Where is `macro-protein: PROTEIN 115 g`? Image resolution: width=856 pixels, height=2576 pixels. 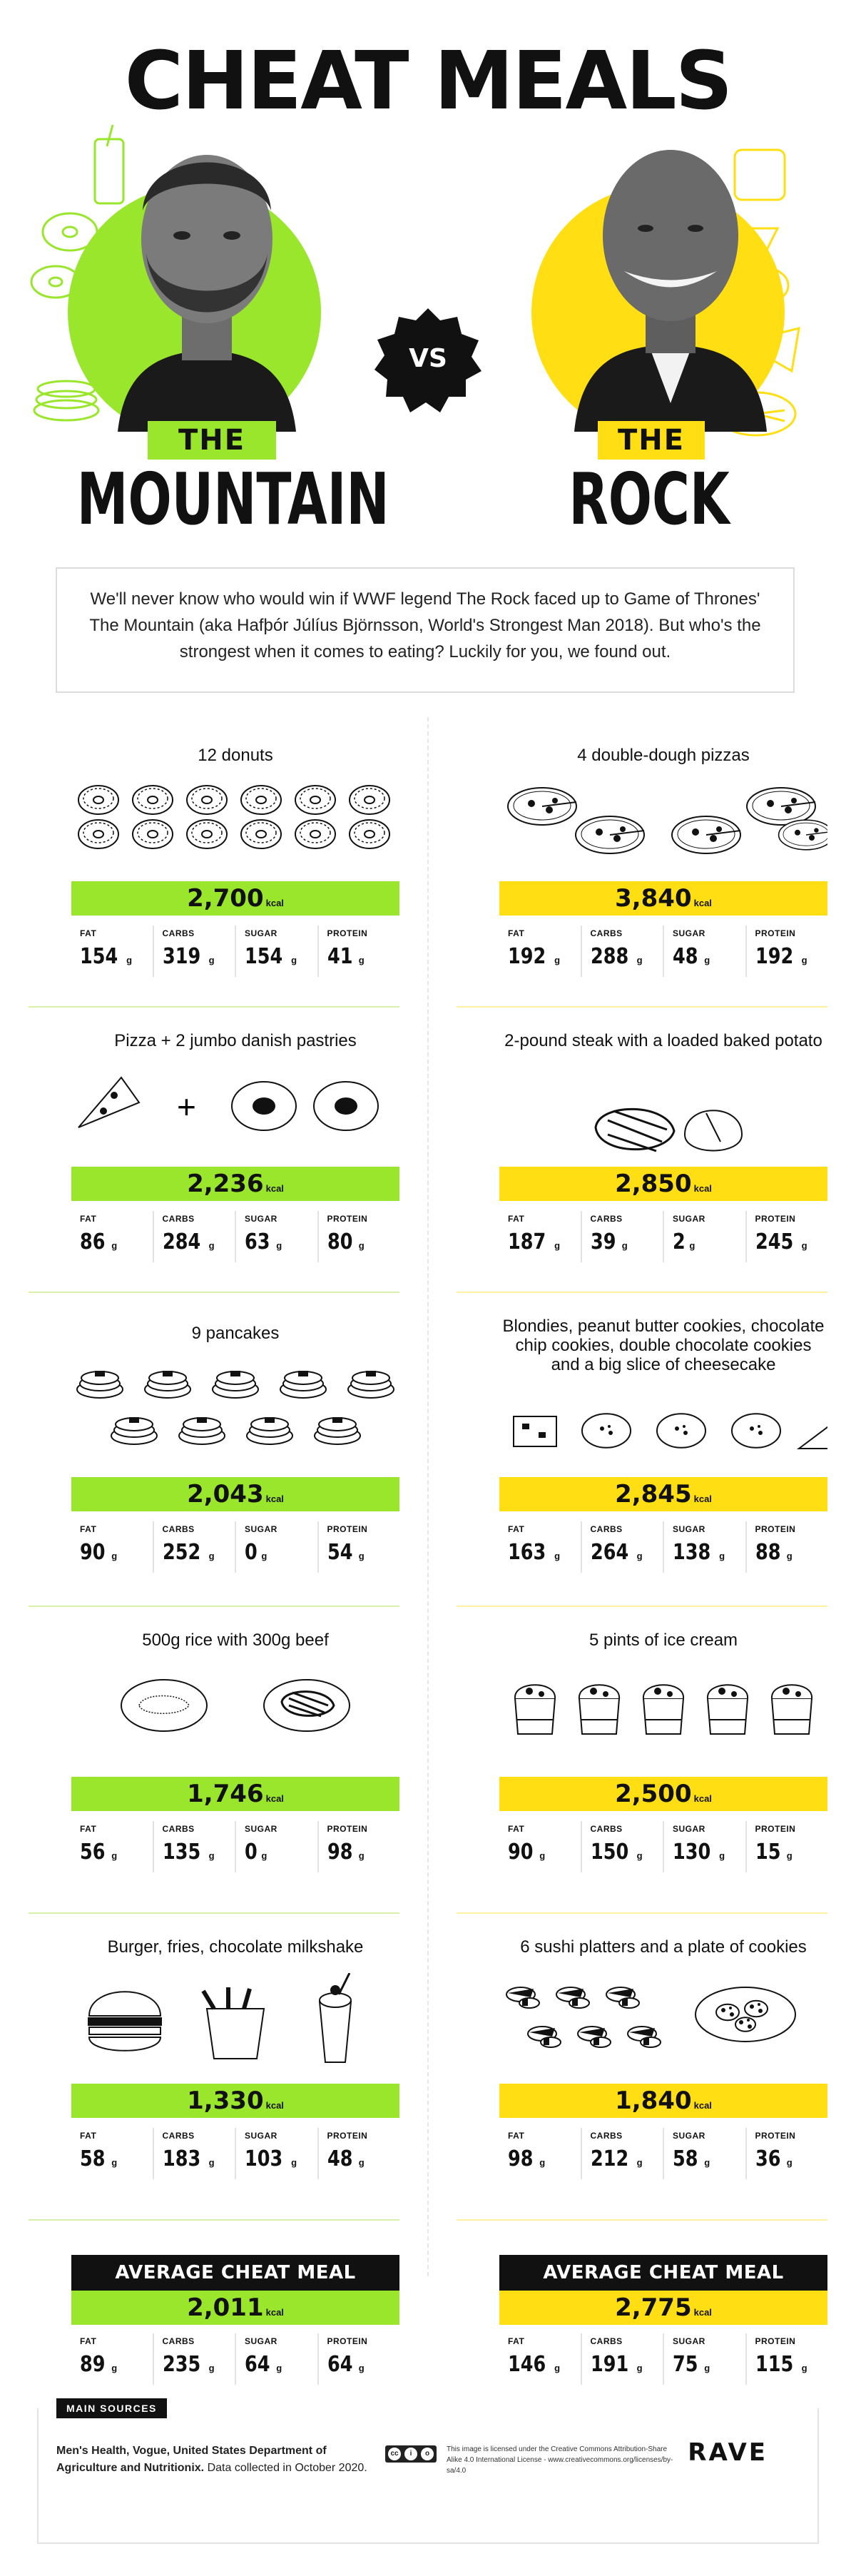
macro-protein: PROTEIN 115 g is located at coordinates (786, 2359).